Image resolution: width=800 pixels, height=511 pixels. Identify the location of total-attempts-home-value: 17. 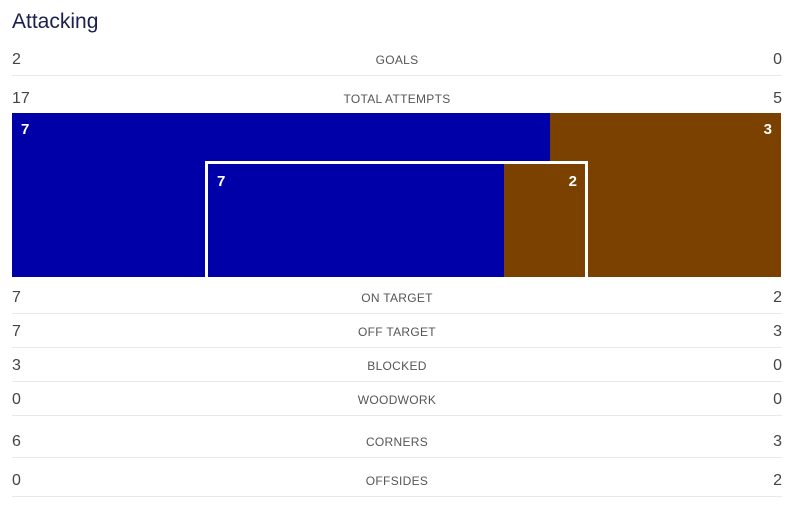
(21, 98).